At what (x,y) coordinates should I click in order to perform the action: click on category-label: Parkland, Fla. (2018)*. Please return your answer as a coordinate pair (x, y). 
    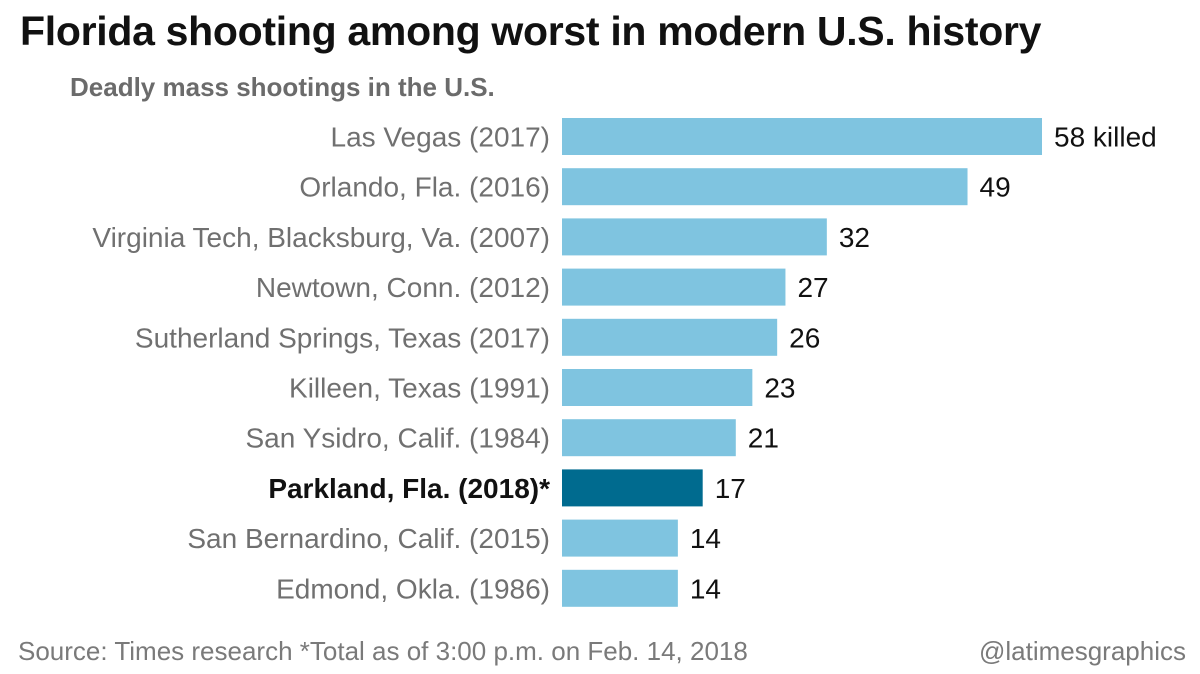
    Looking at the image, I should click on (409, 488).